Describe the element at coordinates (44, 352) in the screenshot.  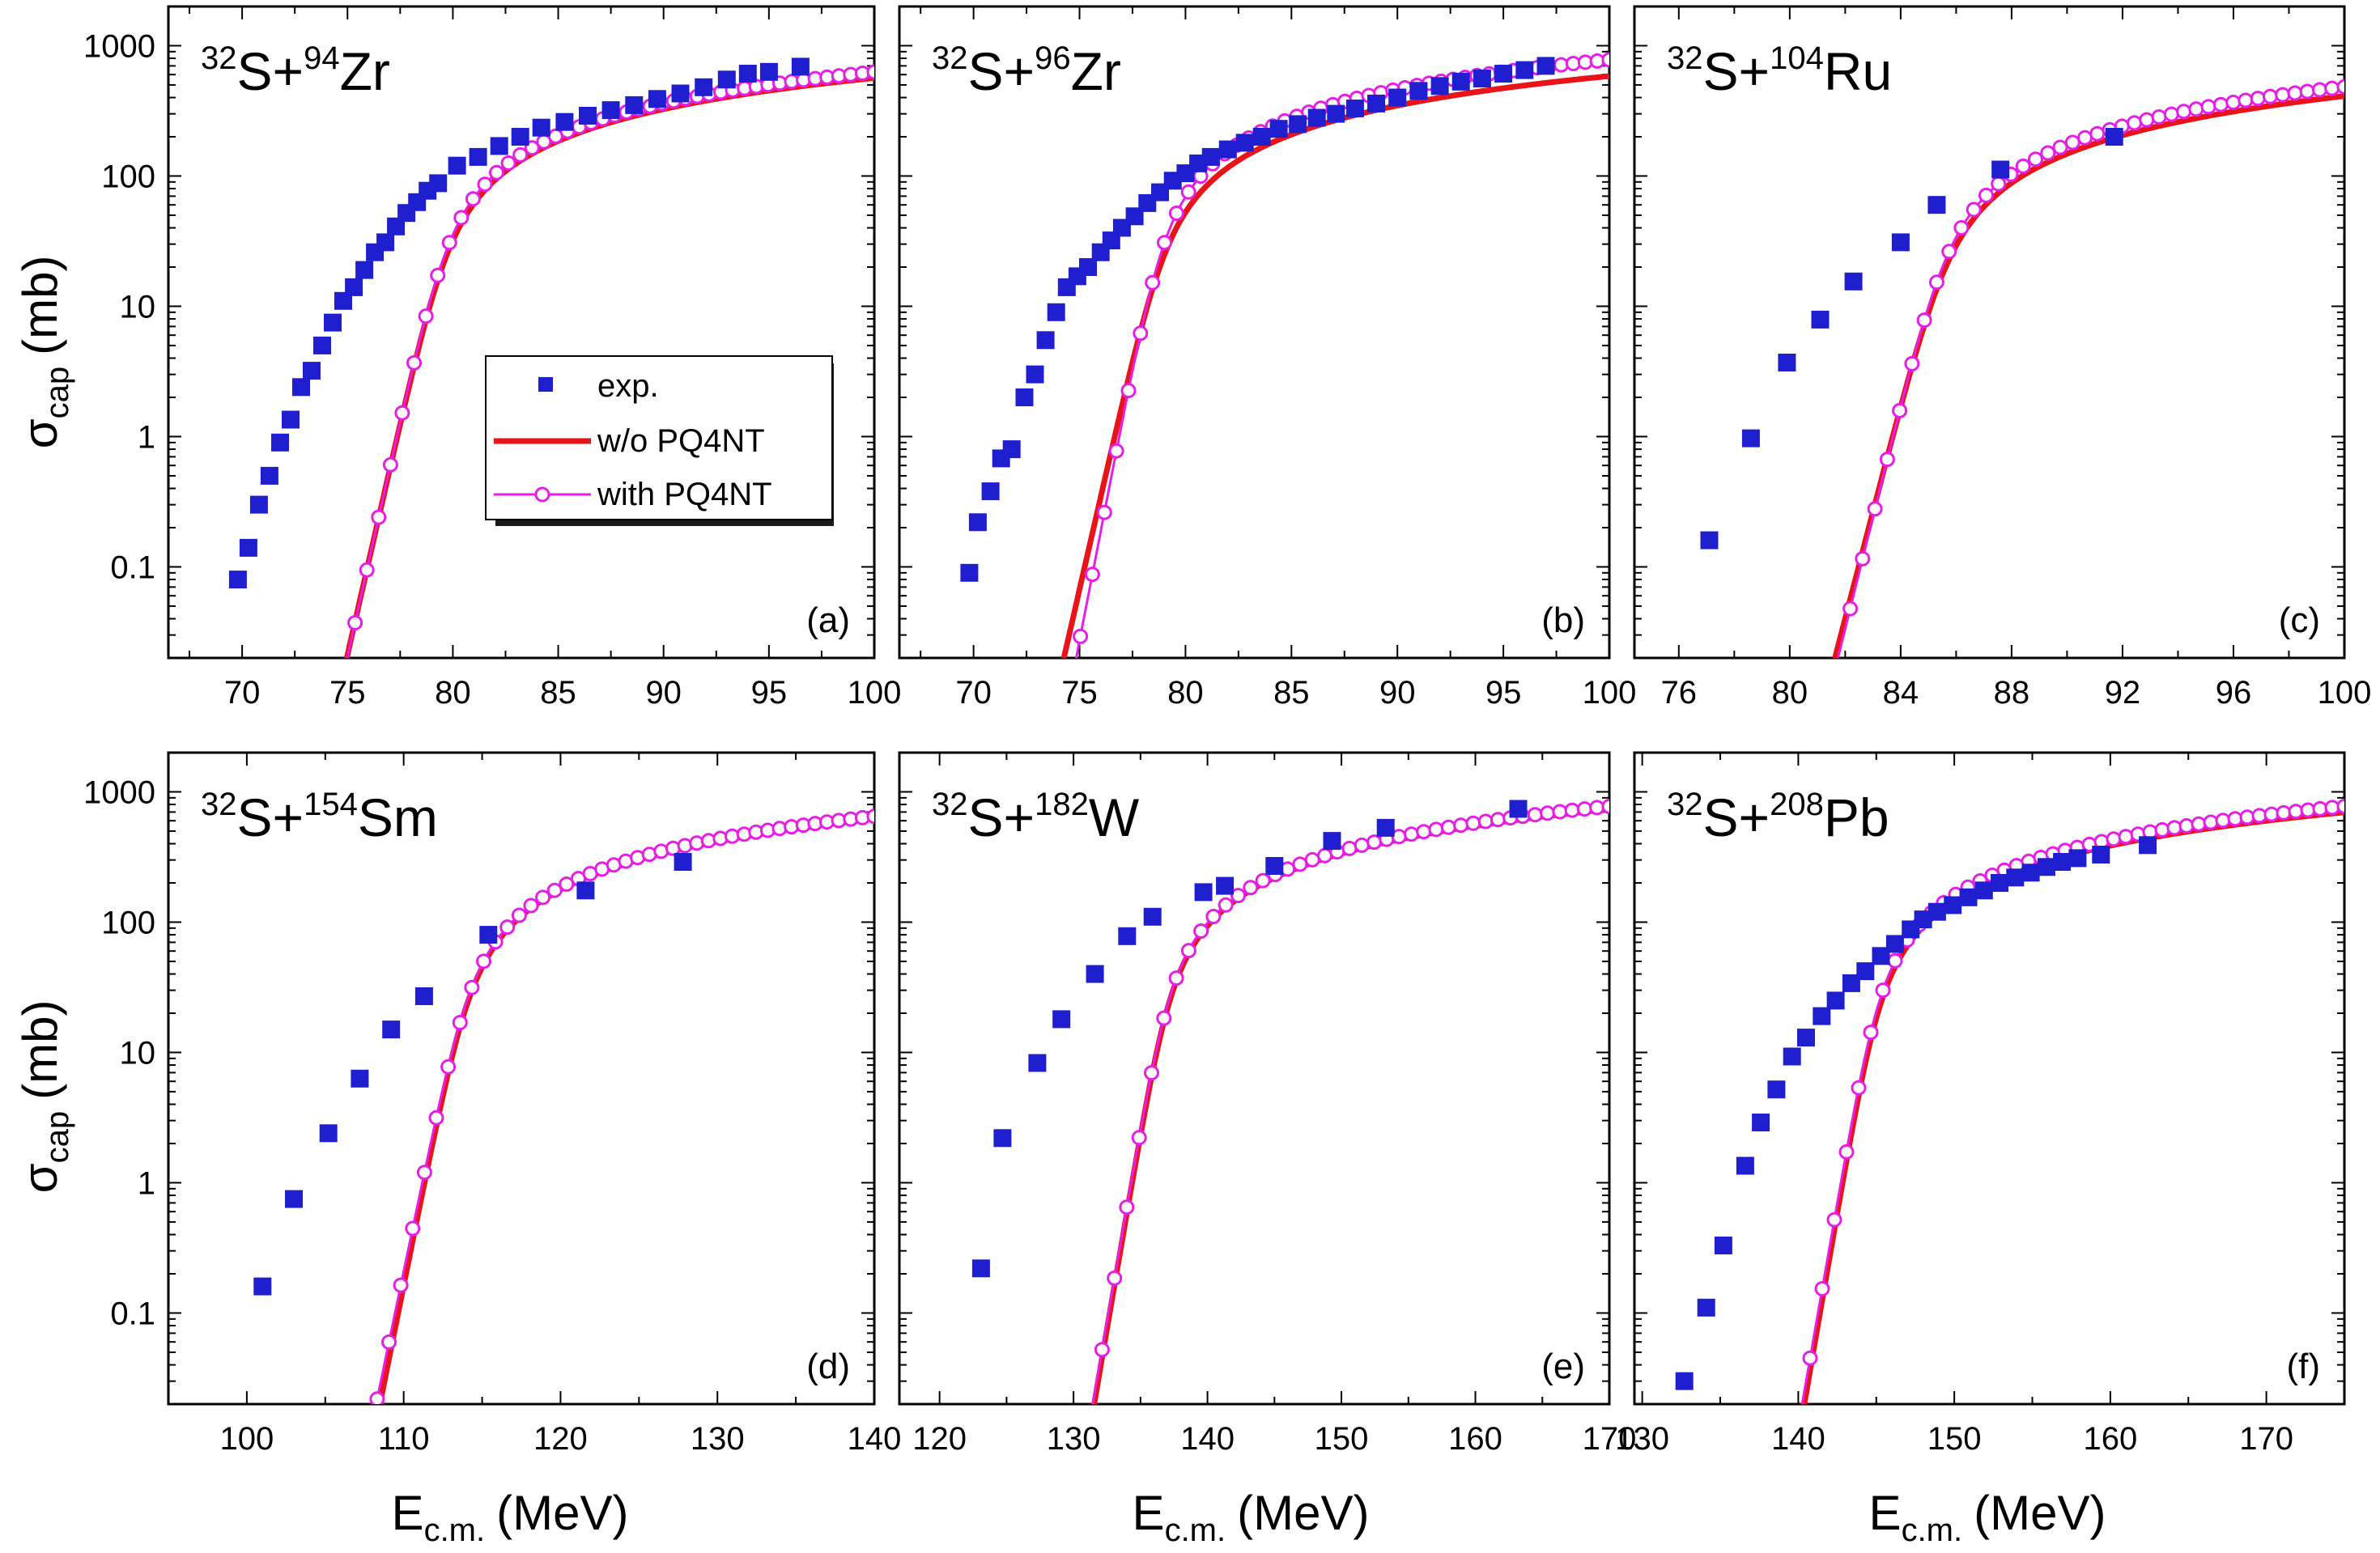
I see `y-axis-label-top: σcap (mb)` at that location.